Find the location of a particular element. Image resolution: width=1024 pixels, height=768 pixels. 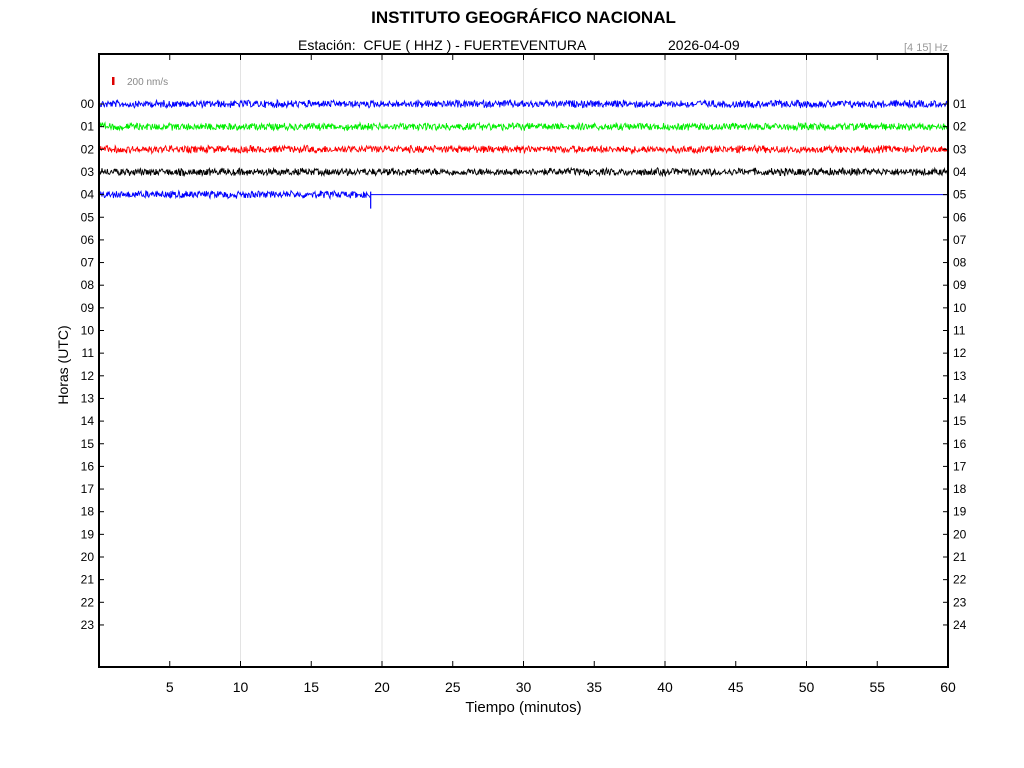

traces is located at coordinates (523, 153).